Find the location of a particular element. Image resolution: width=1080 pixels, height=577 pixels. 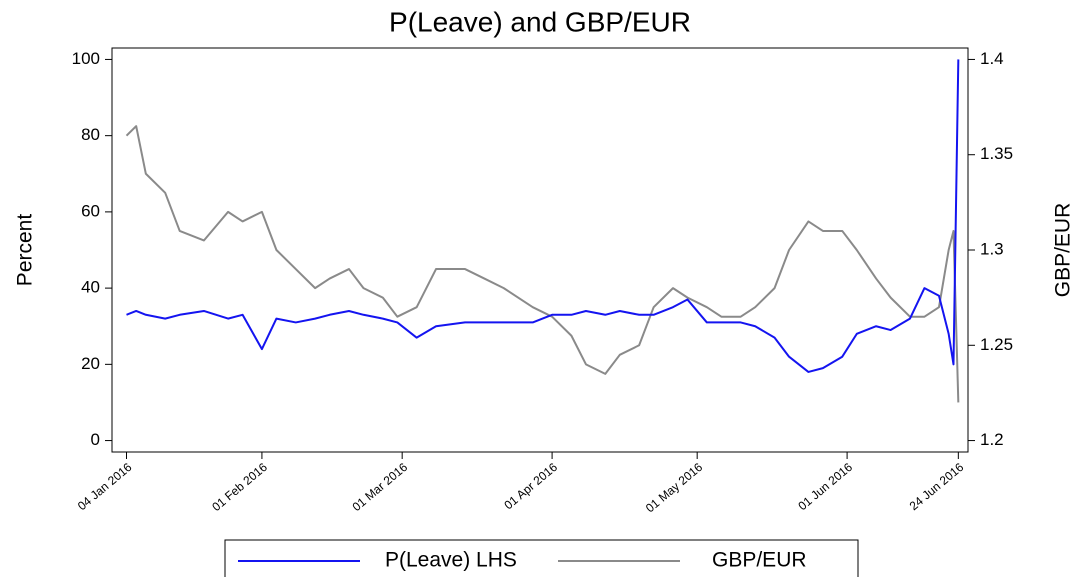

x-tick-label: 01 Feb 2016 is located at coordinates (239, 487).